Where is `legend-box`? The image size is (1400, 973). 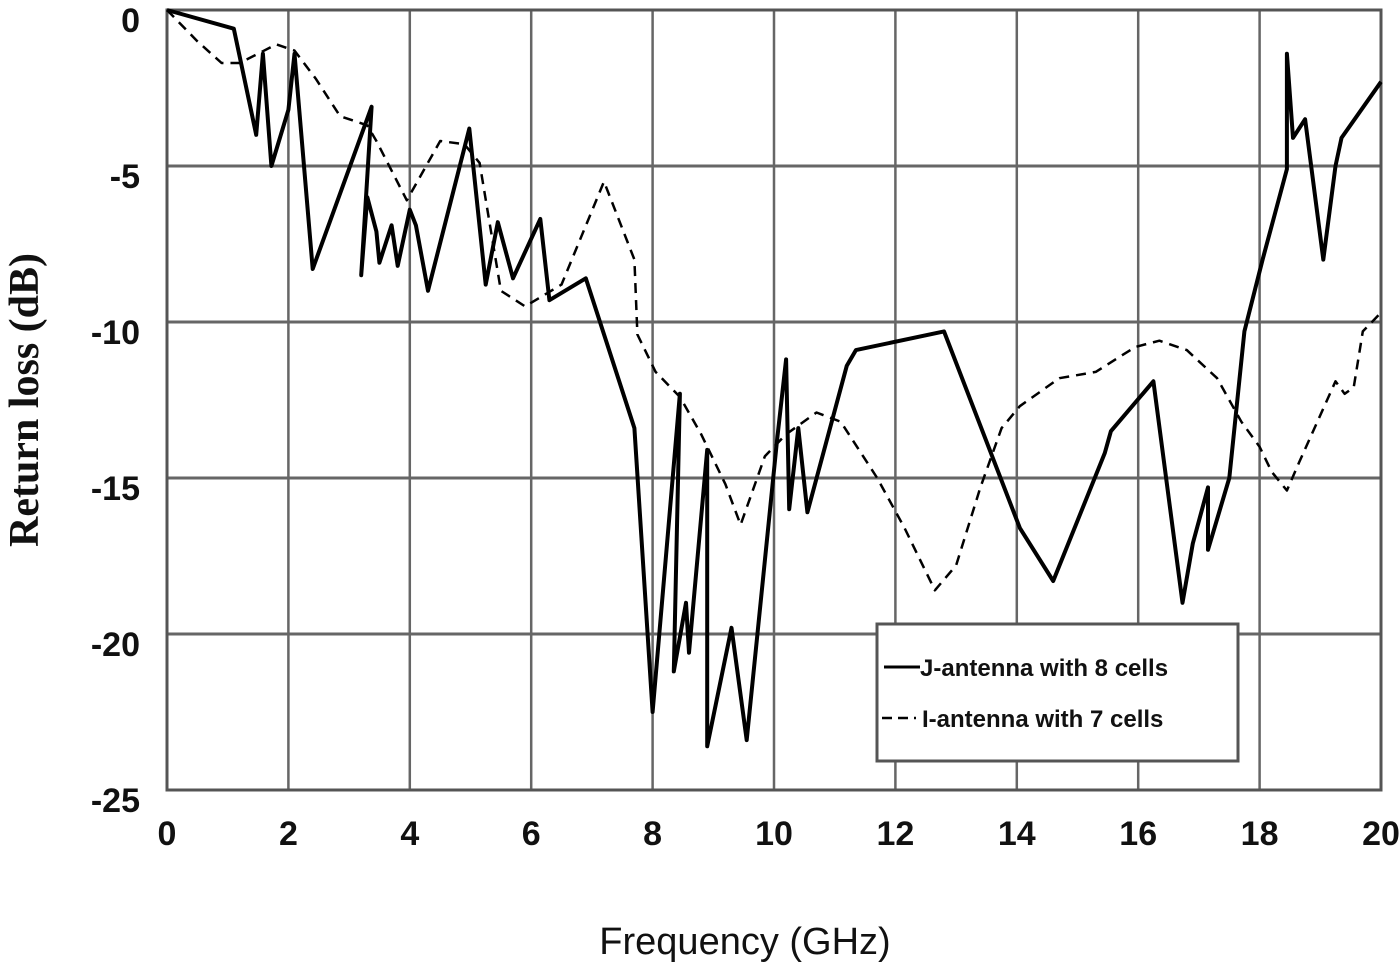
legend-box is located at coordinates (1057, 692).